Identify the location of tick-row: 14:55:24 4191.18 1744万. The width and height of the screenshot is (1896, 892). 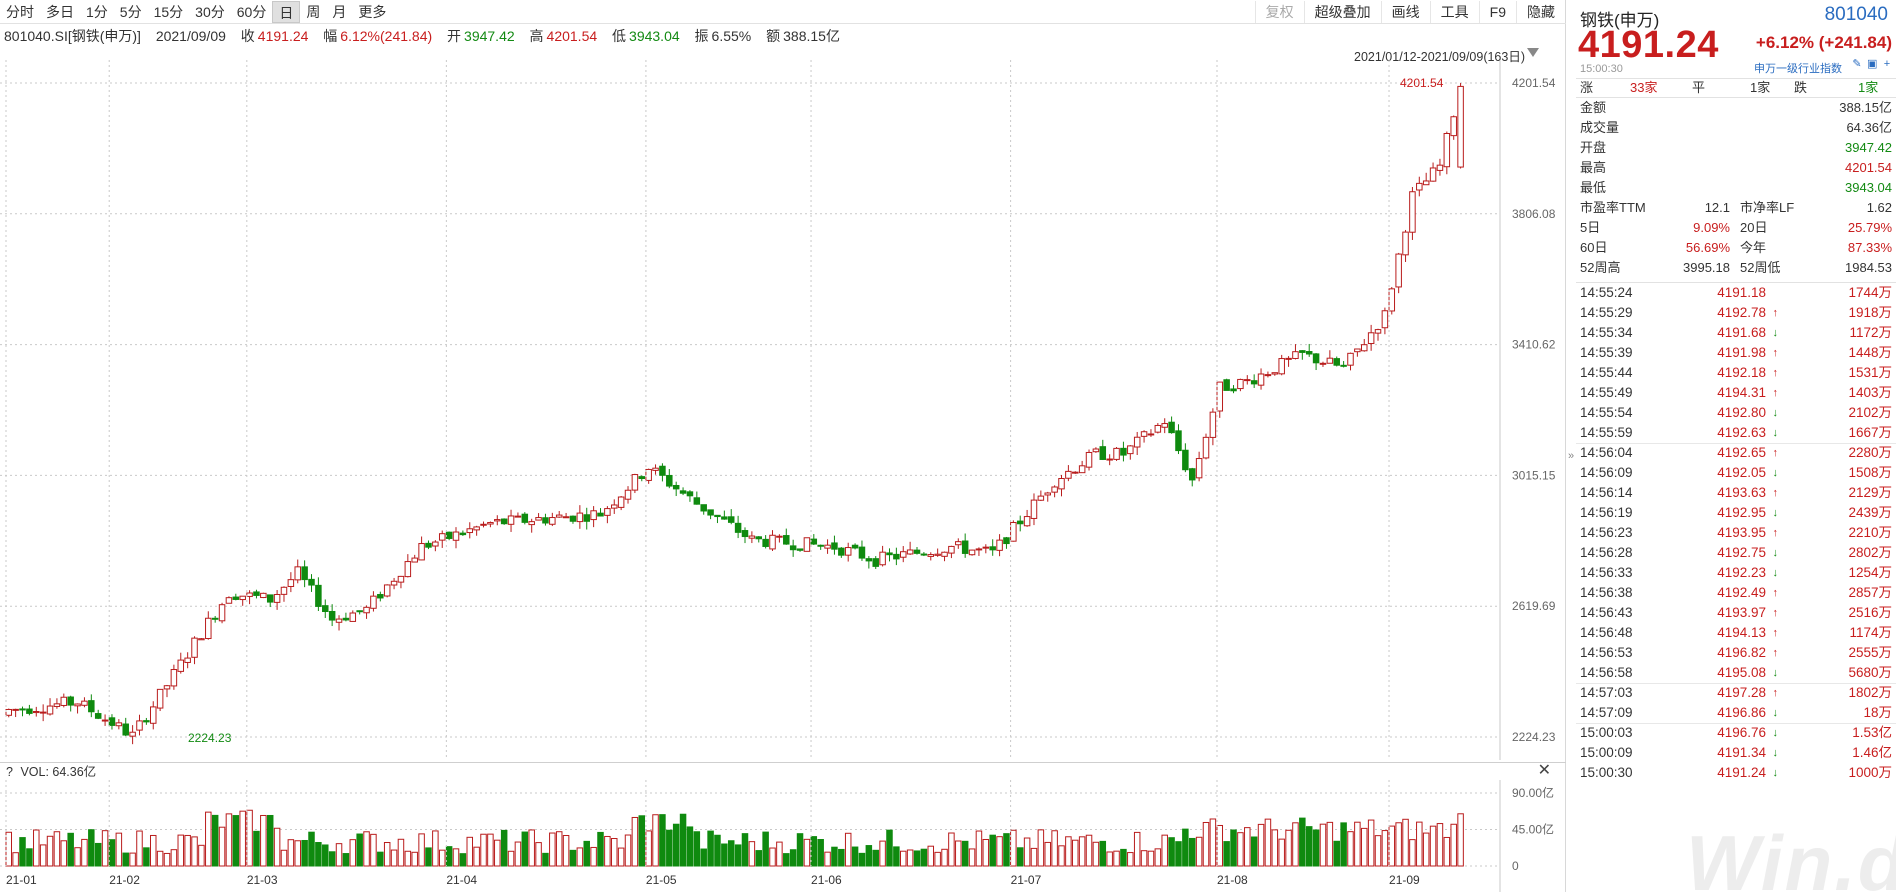
(1736, 293).